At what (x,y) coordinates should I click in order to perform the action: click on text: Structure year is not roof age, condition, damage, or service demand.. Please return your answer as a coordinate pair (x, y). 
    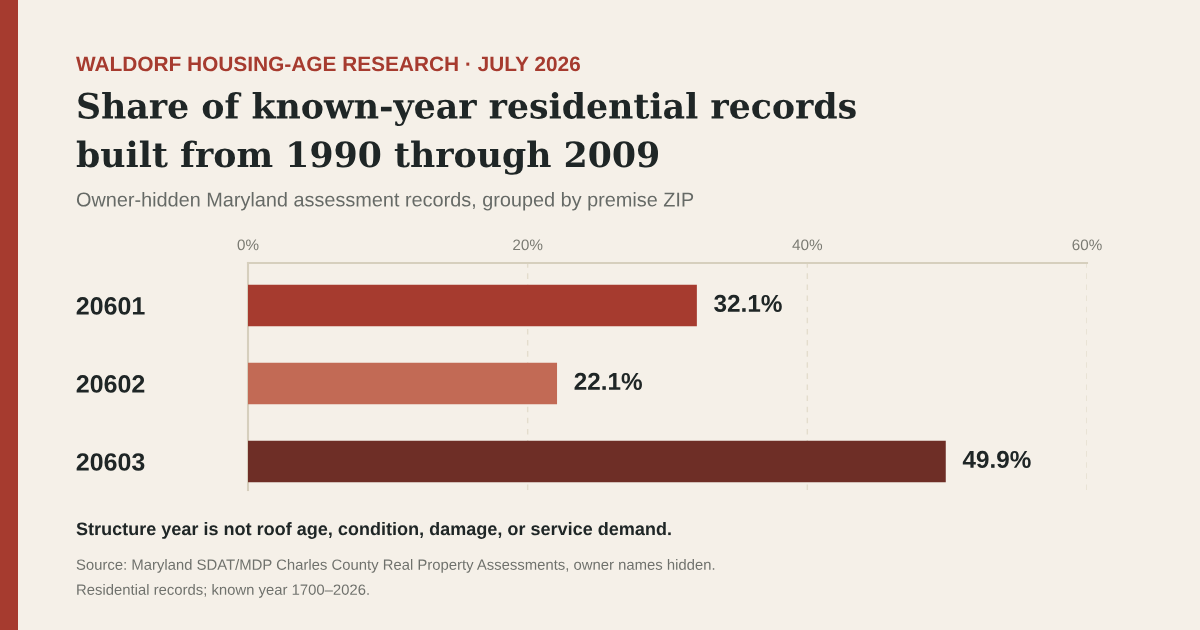
    Looking at the image, I should click on (373, 530).